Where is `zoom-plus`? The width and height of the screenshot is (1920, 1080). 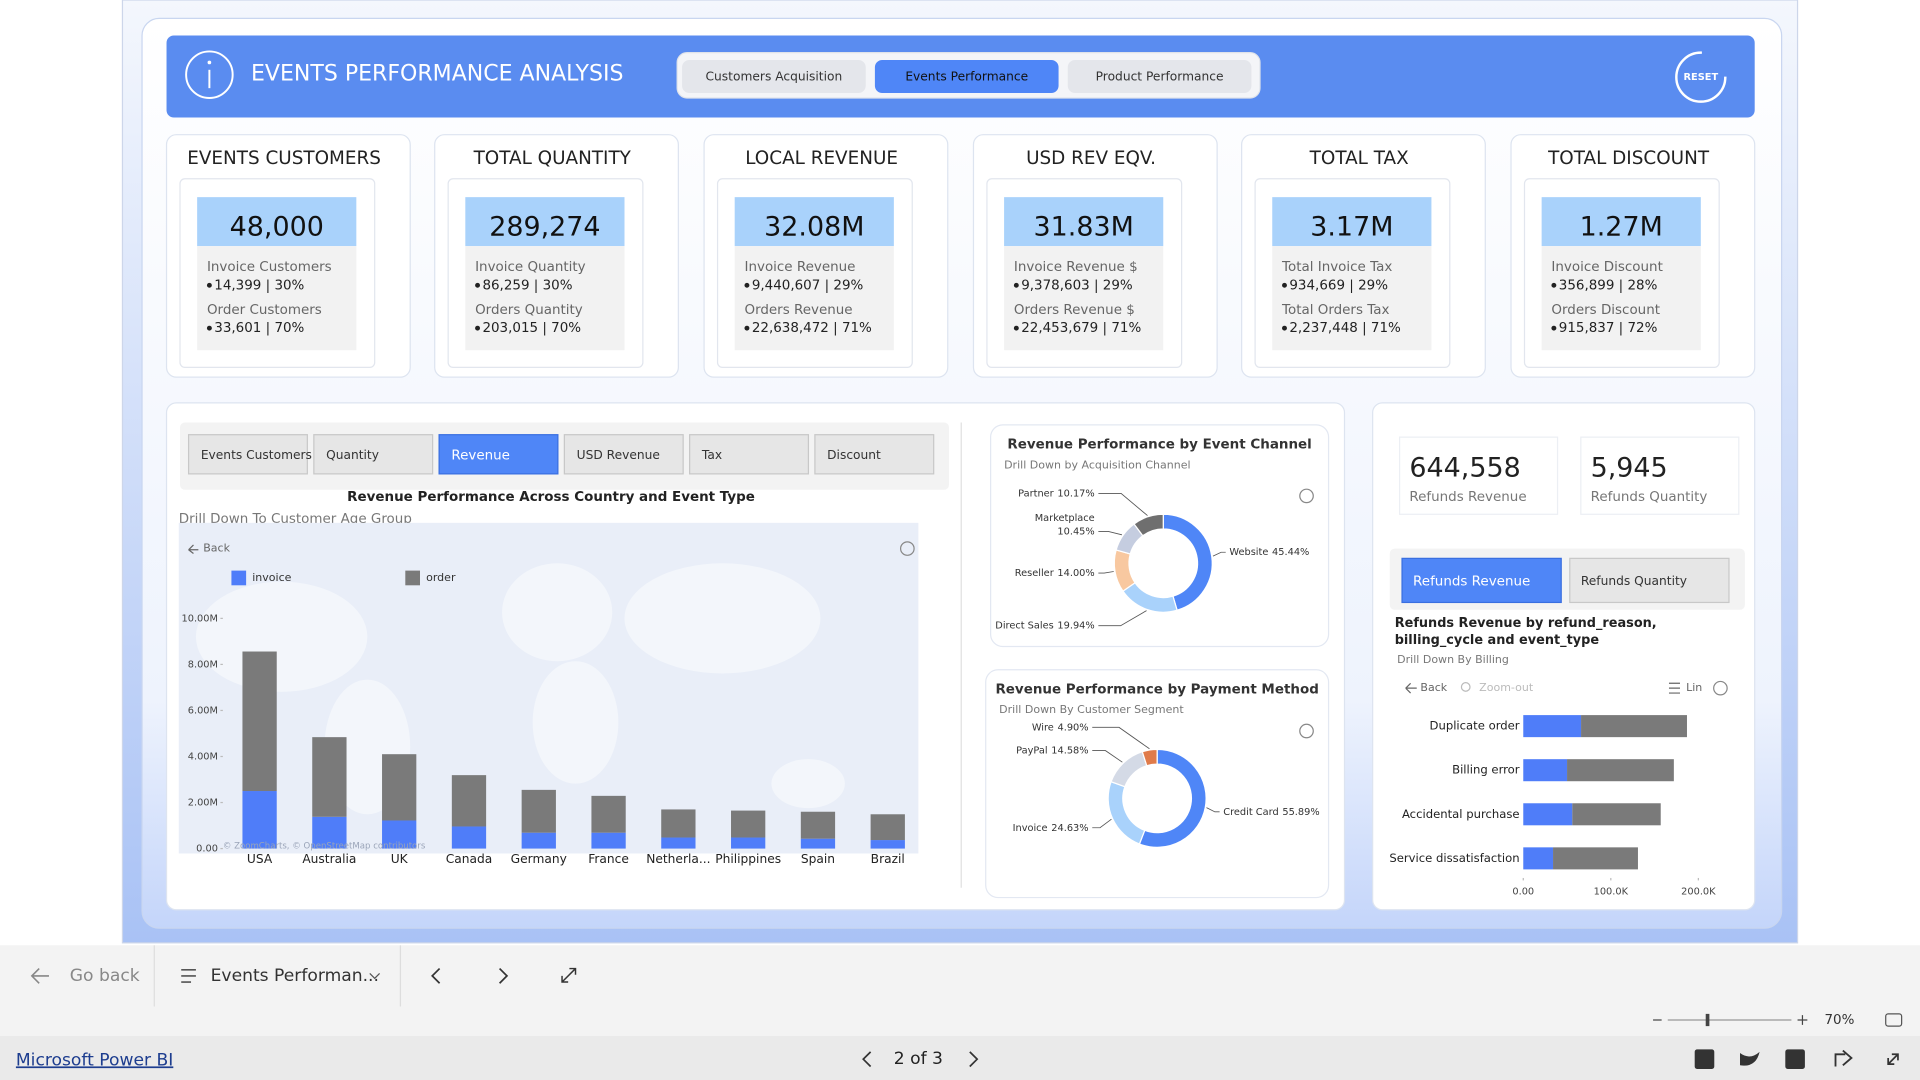
zoom-plus is located at coordinates (1802, 1020).